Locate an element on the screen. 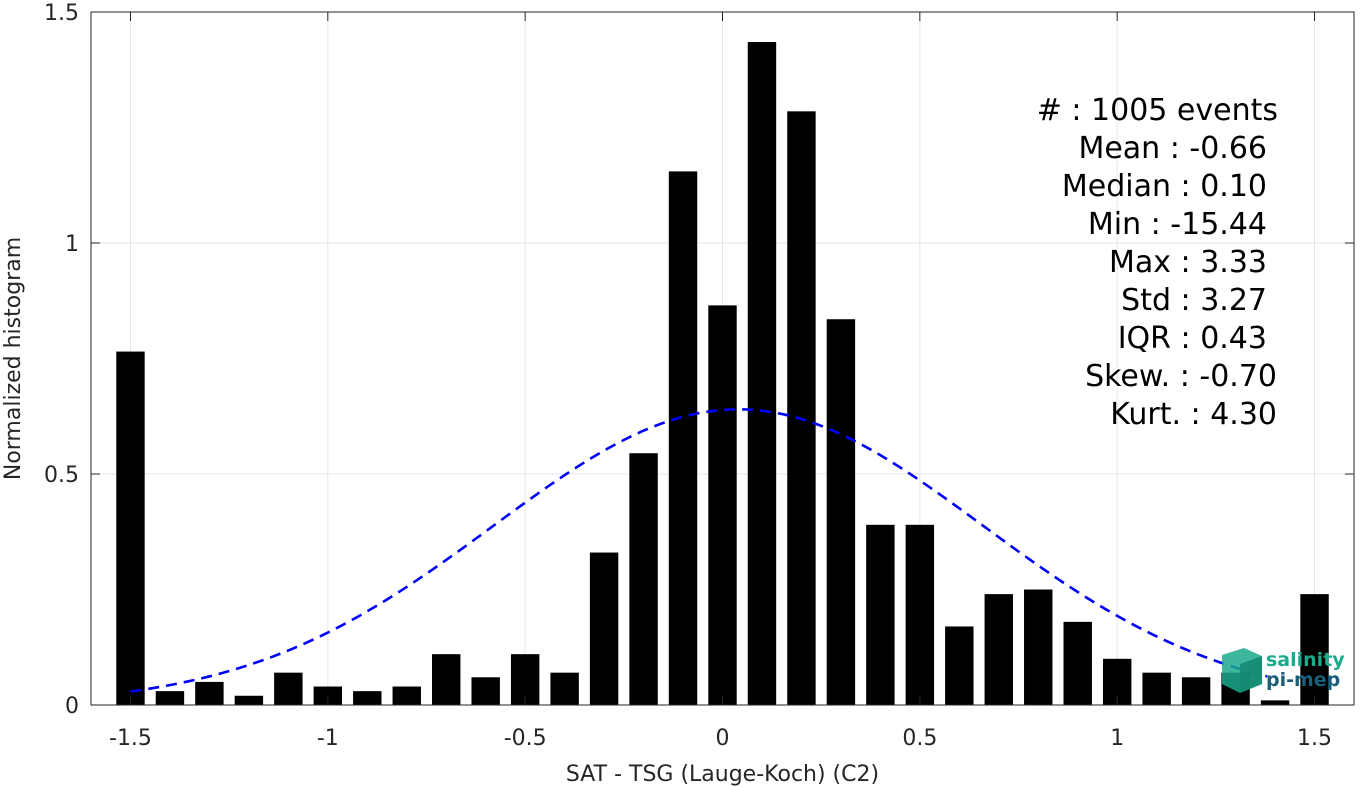 This screenshot has height=787, width=1367. stat-line: Std : 3.27 is located at coordinates (1194, 300).